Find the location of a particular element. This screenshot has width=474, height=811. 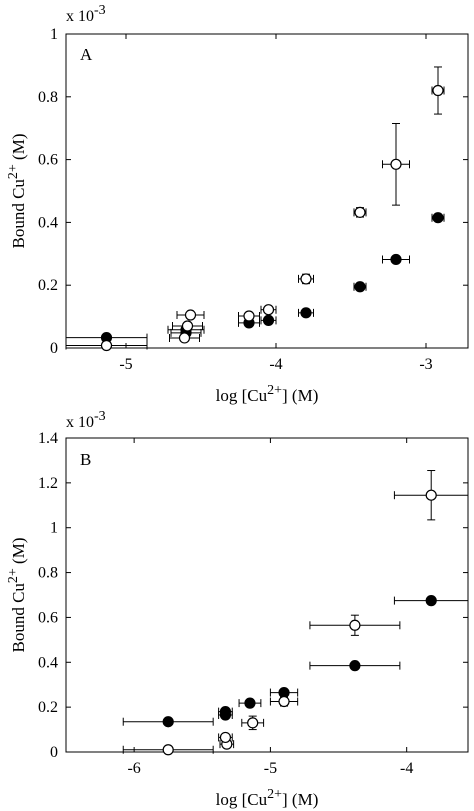

y-tick-label: 1.2 is located at coordinates (48, 483).